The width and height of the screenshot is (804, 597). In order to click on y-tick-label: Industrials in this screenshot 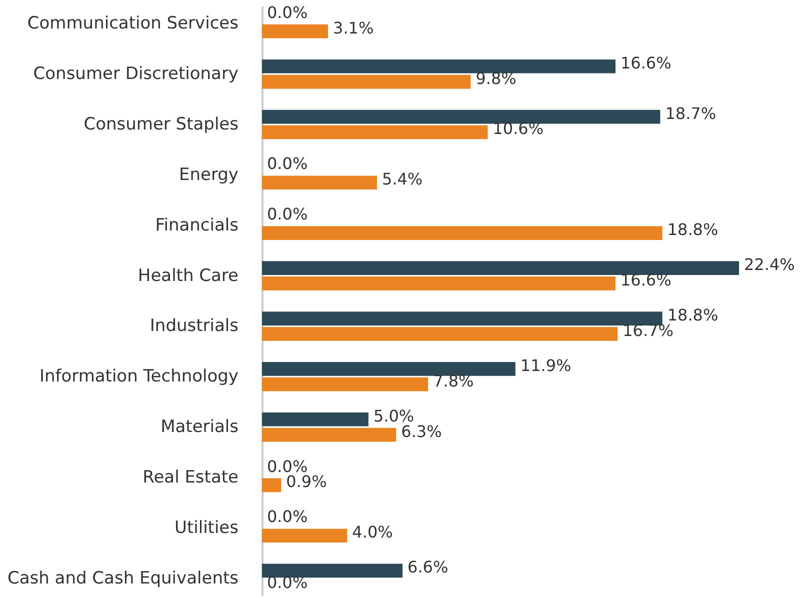, I will do `click(194, 326)`.